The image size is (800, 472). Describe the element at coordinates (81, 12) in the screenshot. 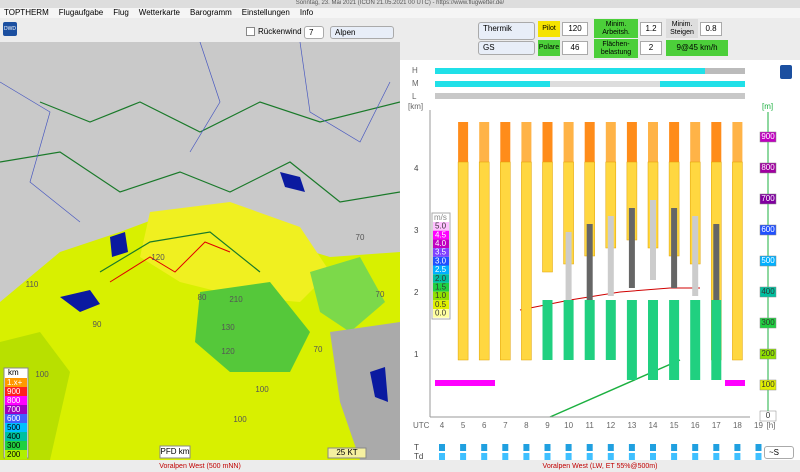

I see `menu-item: Flugaufgabe` at that location.